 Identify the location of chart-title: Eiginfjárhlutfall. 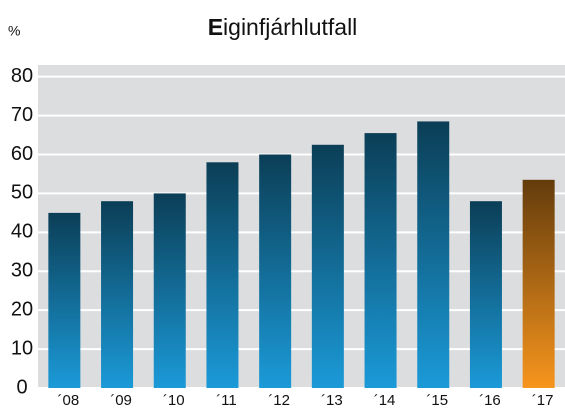
(282, 27).